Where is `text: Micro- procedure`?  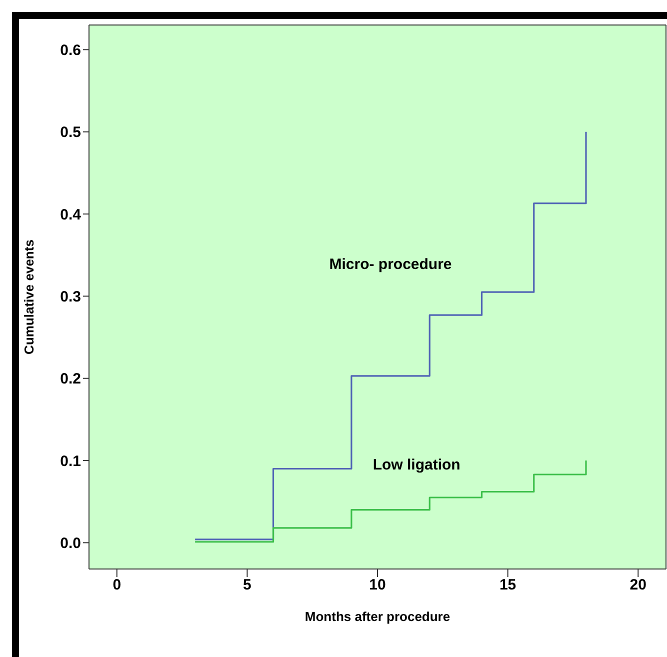 text: Micro- procedure is located at coordinates (390, 264).